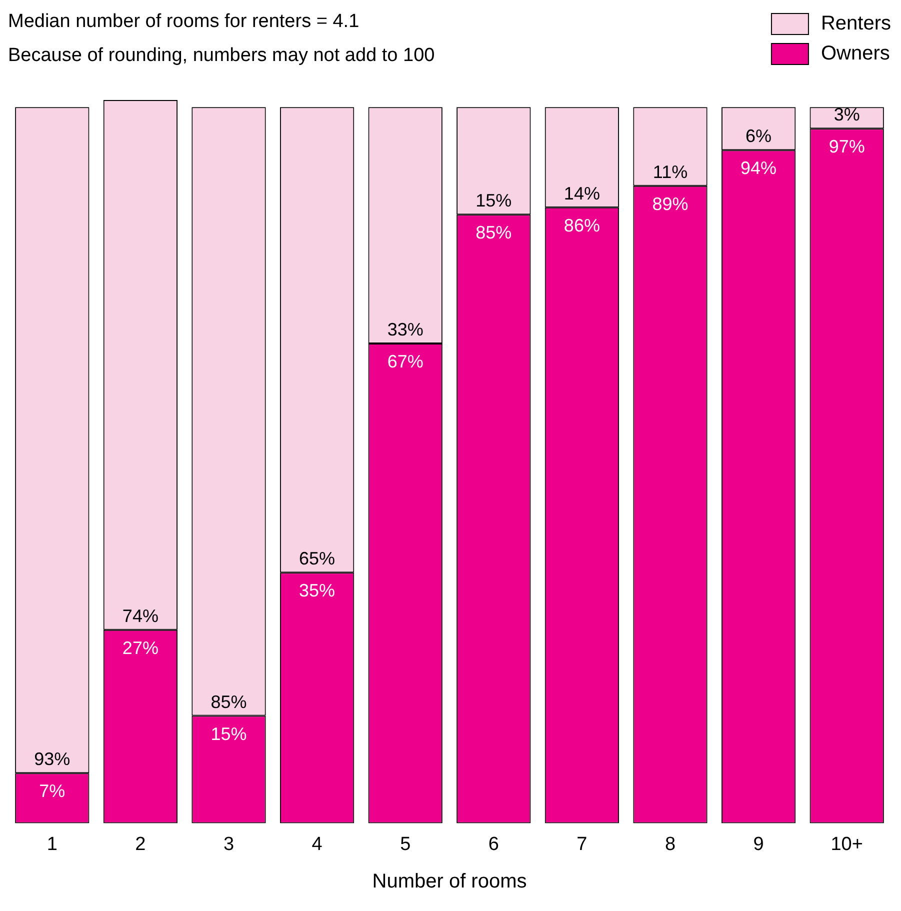 This screenshot has height=911, width=901. I want to click on x-tick-label: 3, so click(228, 844).